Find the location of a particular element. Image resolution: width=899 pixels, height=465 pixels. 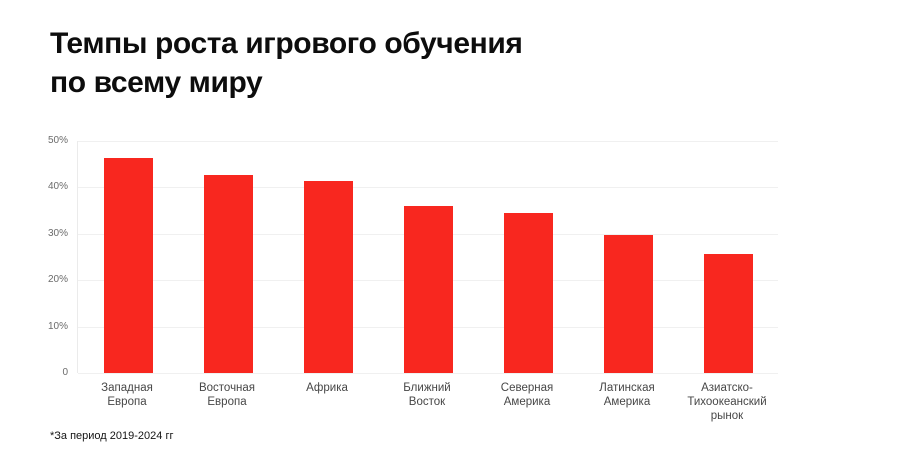

chart-title-line2: по всему миру is located at coordinates (156, 82).